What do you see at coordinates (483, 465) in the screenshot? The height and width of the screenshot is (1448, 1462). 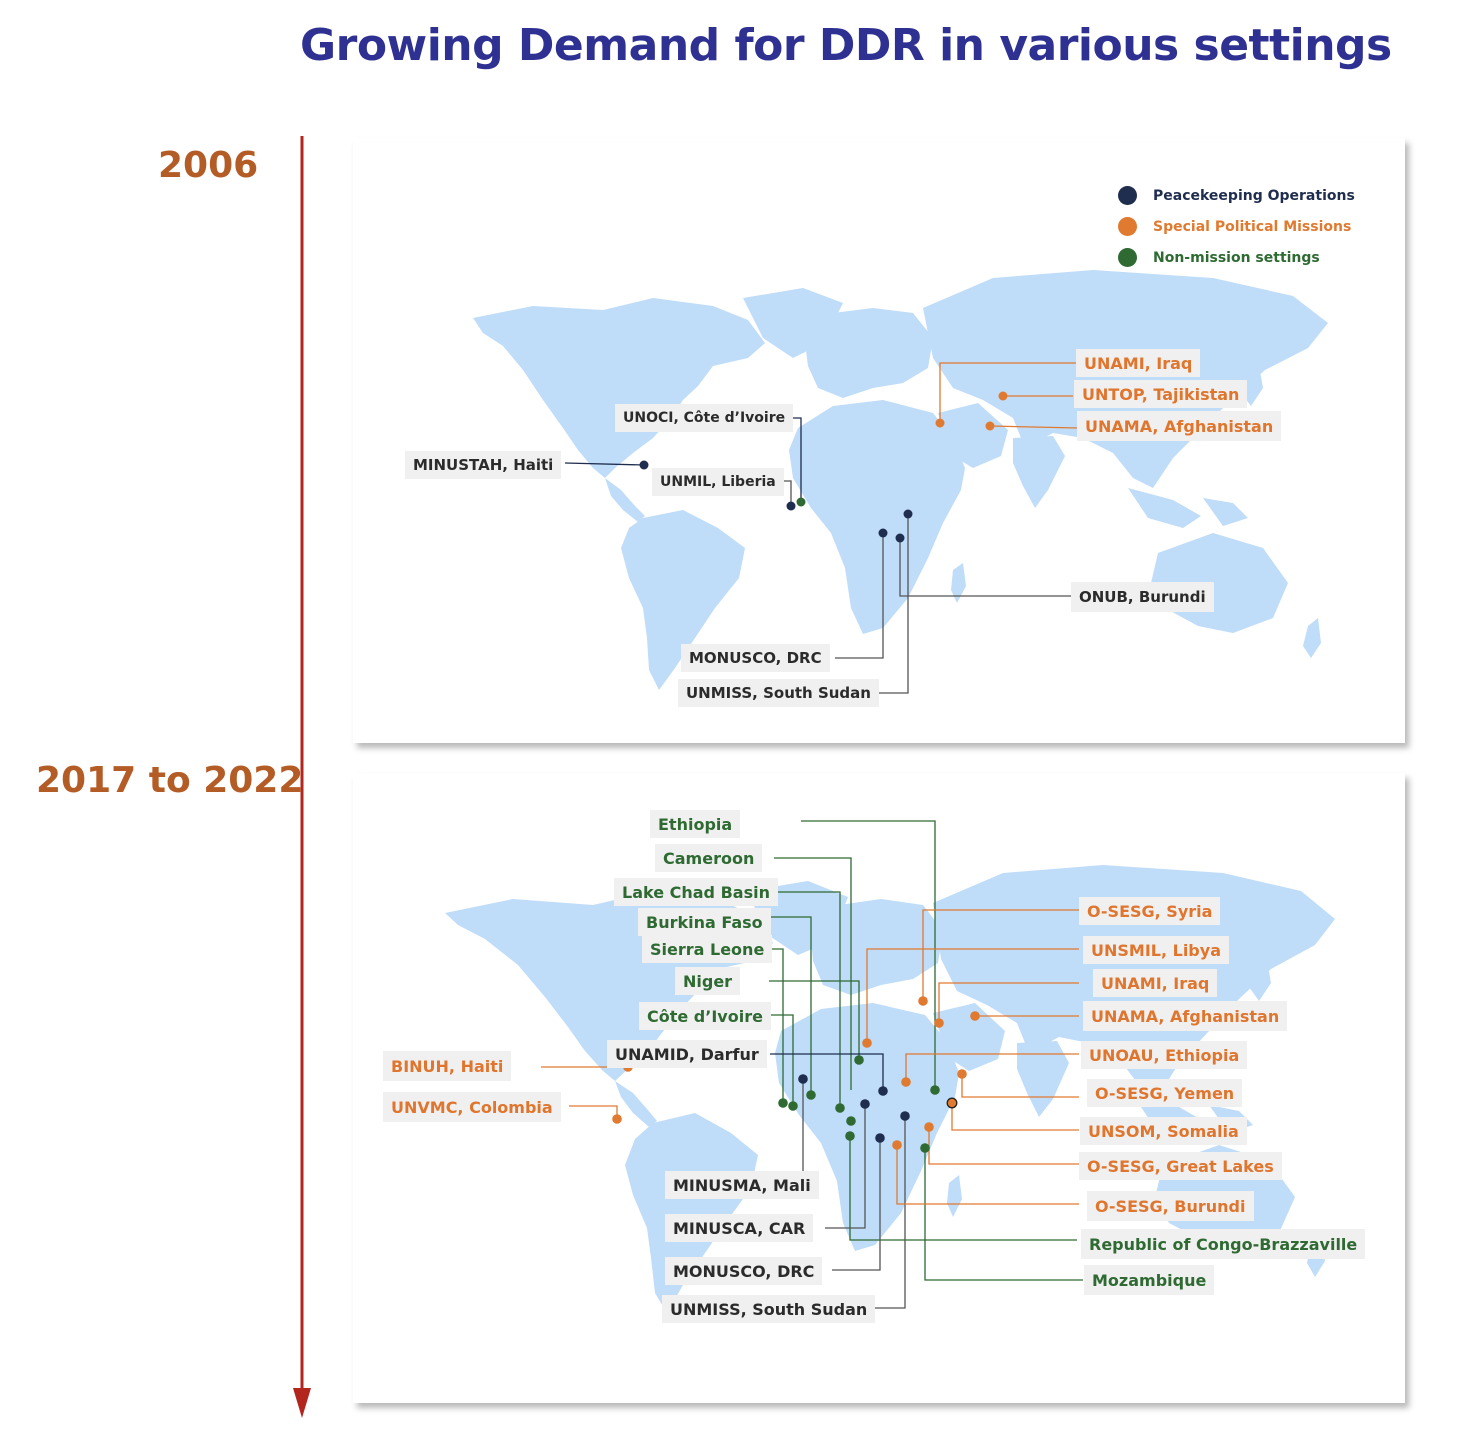 I see `label-minustah-haiti: MINUSTAH, Haiti` at bounding box center [483, 465].